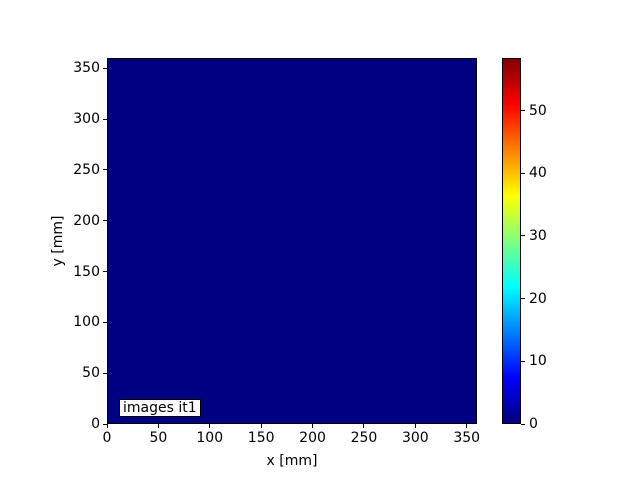  I want to click on colorbar-tick-label: 40, so click(538, 173).